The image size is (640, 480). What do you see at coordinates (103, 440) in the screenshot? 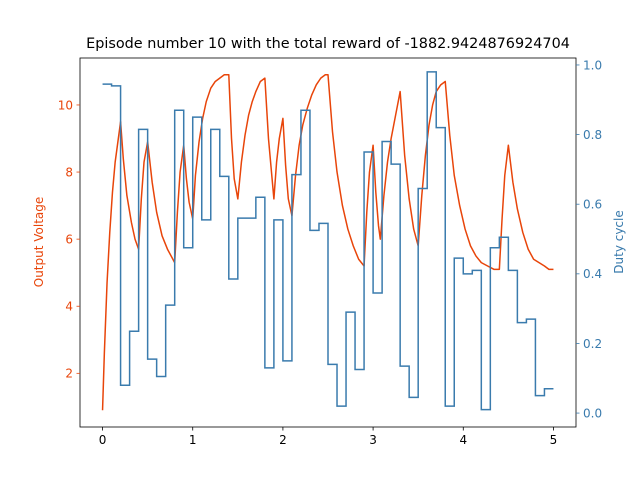
I see `x-tick-label: 0` at bounding box center [103, 440].